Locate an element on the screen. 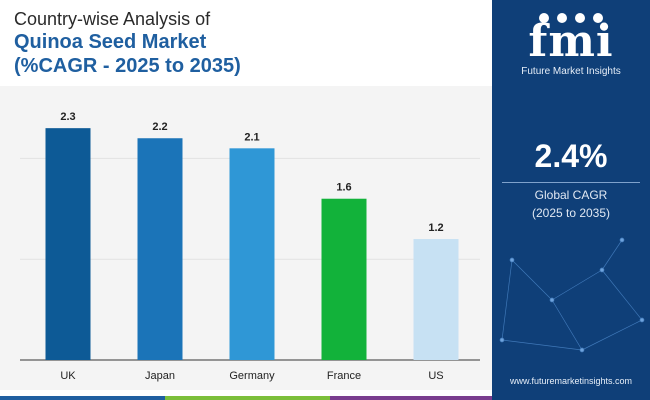  bar-uk is located at coordinates (68, 244).